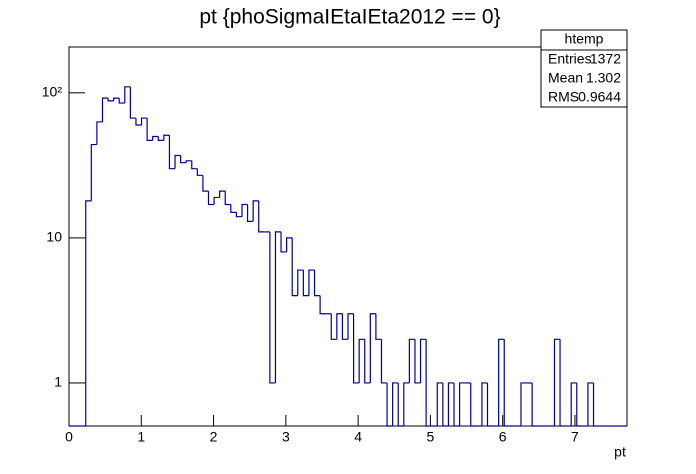 The height and width of the screenshot is (474, 696). What do you see at coordinates (141, 437) in the screenshot?
I see `x-tick-label: 1` at bounding box center [141, 437].